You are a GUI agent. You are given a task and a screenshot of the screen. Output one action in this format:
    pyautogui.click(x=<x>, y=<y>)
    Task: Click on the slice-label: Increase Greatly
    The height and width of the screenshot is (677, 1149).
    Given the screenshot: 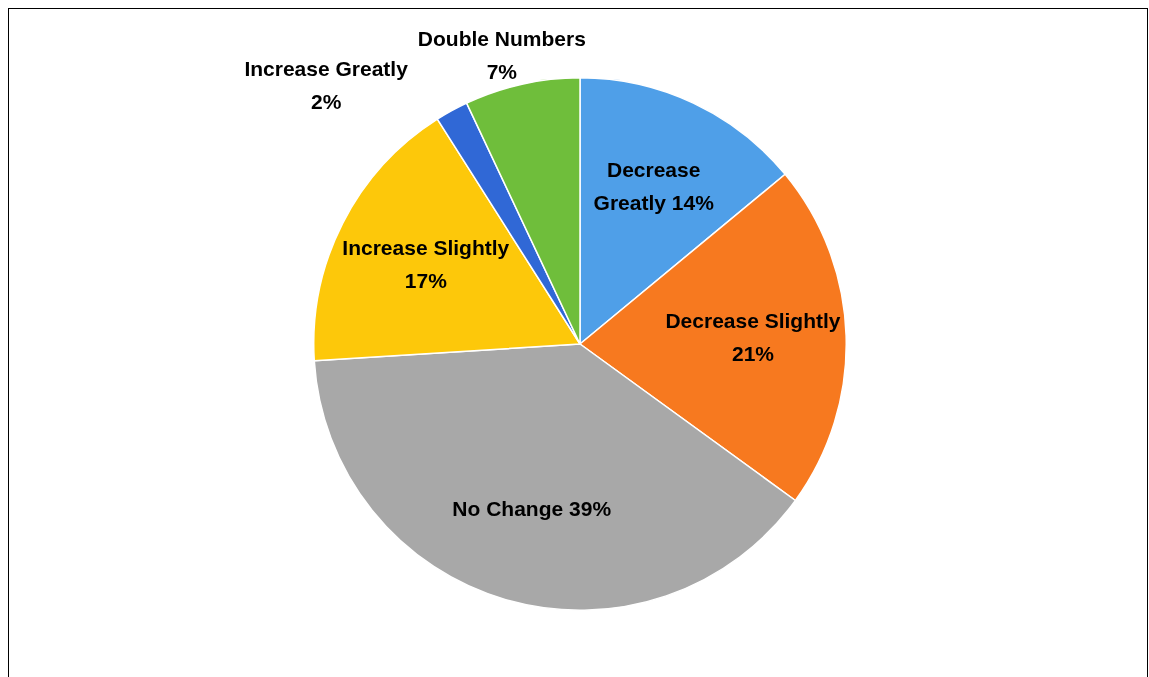 What is the action you would take?
    pyautogui.click(x=326, y=68)
    